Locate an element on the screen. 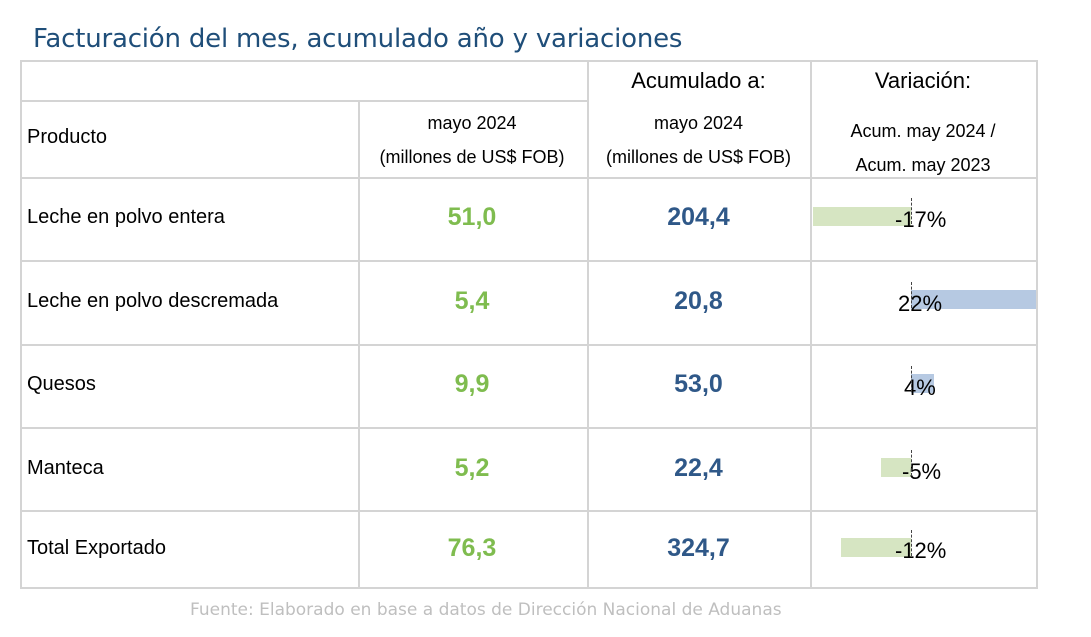 The height and width of the screenshot is (637, 1091). variation-label: -17% is located at coordinates (921, 219).